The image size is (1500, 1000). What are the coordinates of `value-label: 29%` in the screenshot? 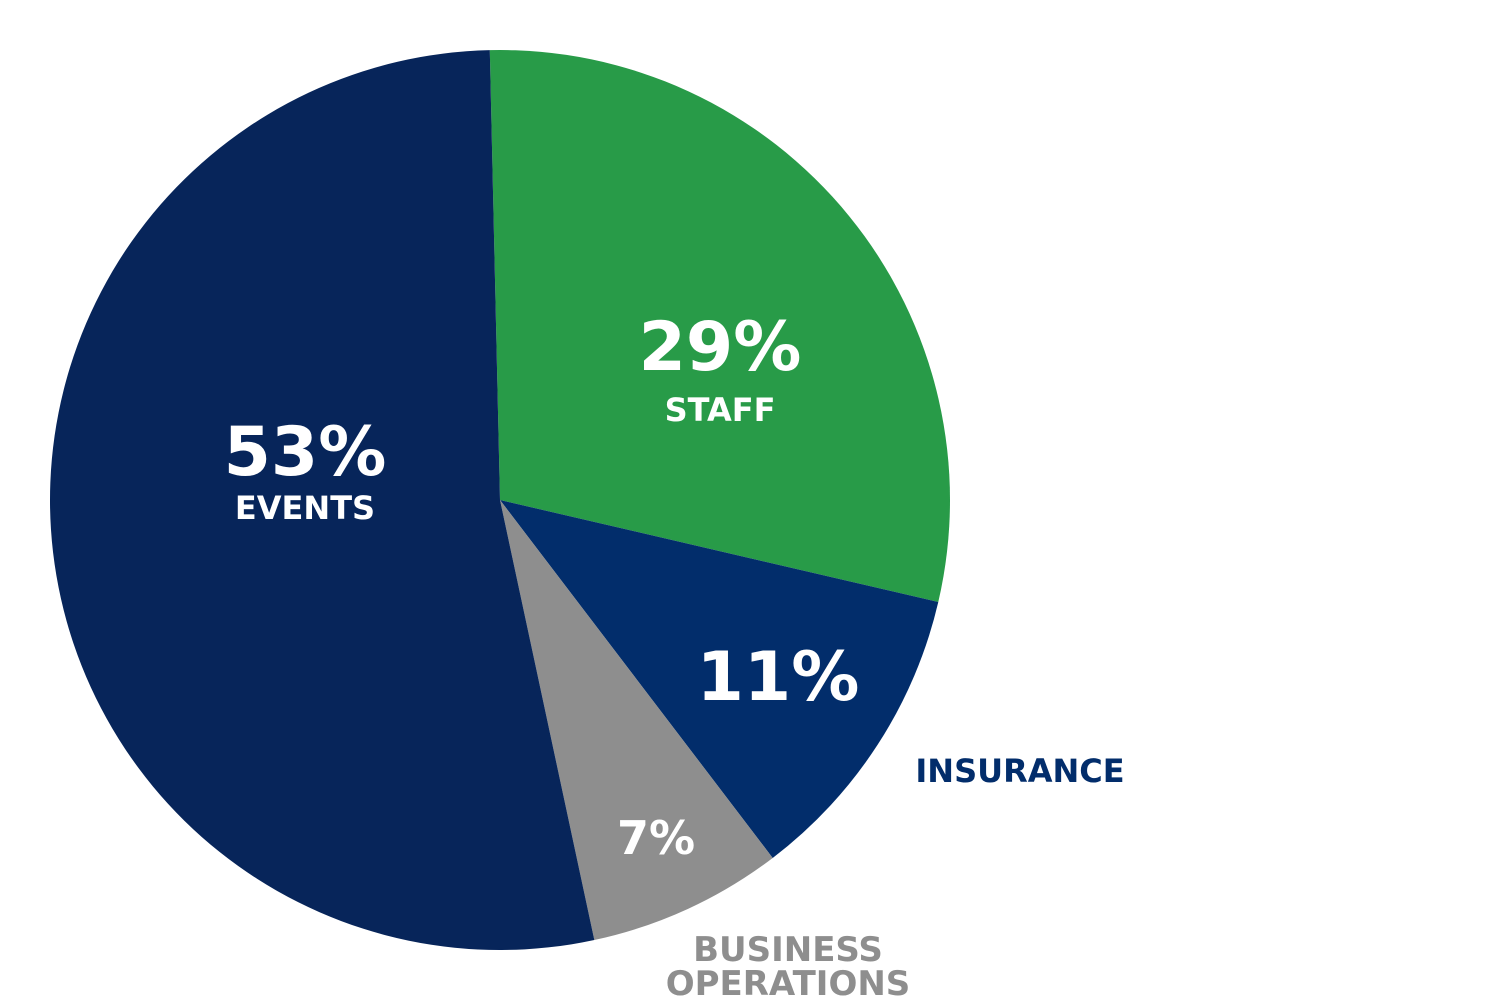 It's located at (720, 347).